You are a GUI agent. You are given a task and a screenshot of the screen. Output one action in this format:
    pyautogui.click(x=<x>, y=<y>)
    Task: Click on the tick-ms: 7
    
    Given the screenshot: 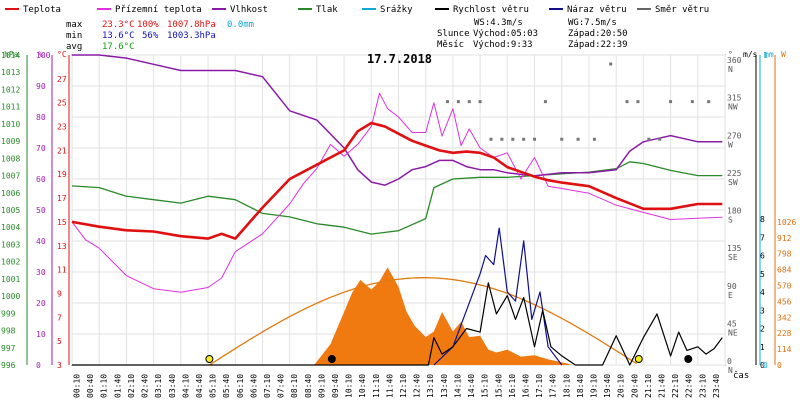 What is the action you would take?
    pyautogui.click(x=762, y=237)
    